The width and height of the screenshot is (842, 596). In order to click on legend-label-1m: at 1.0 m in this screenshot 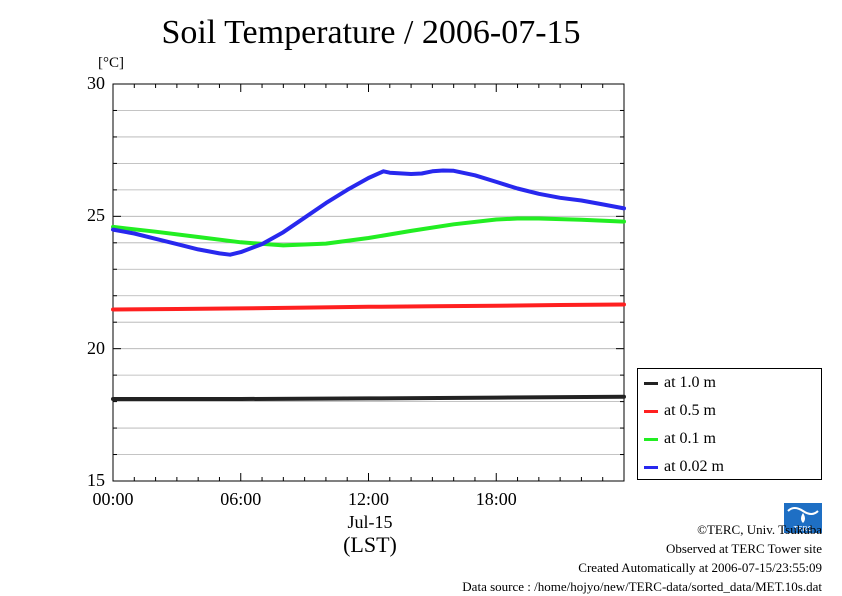, I will do `click(690, 382)`.